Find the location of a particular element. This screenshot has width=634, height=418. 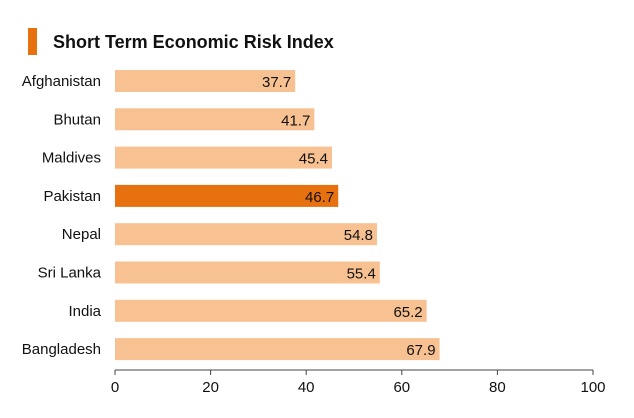

bar-bhutan is located at coordinates (215, 119).